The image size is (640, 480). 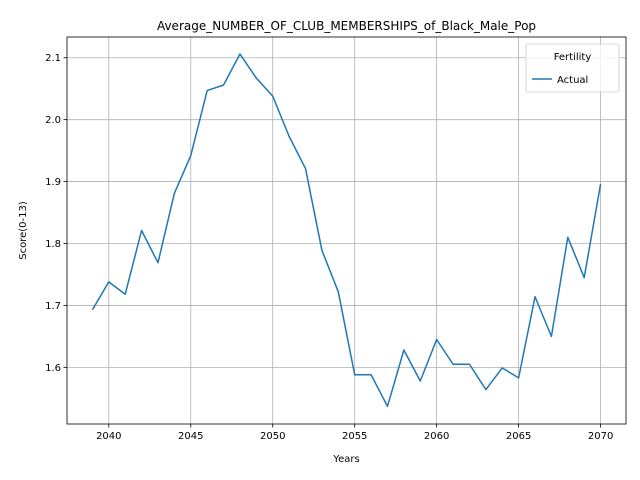 What do you see at coordinates (23, 230) in the screenshot?
I see `y-axis-label: Score(0-13)` at bounding box center [23, 230].